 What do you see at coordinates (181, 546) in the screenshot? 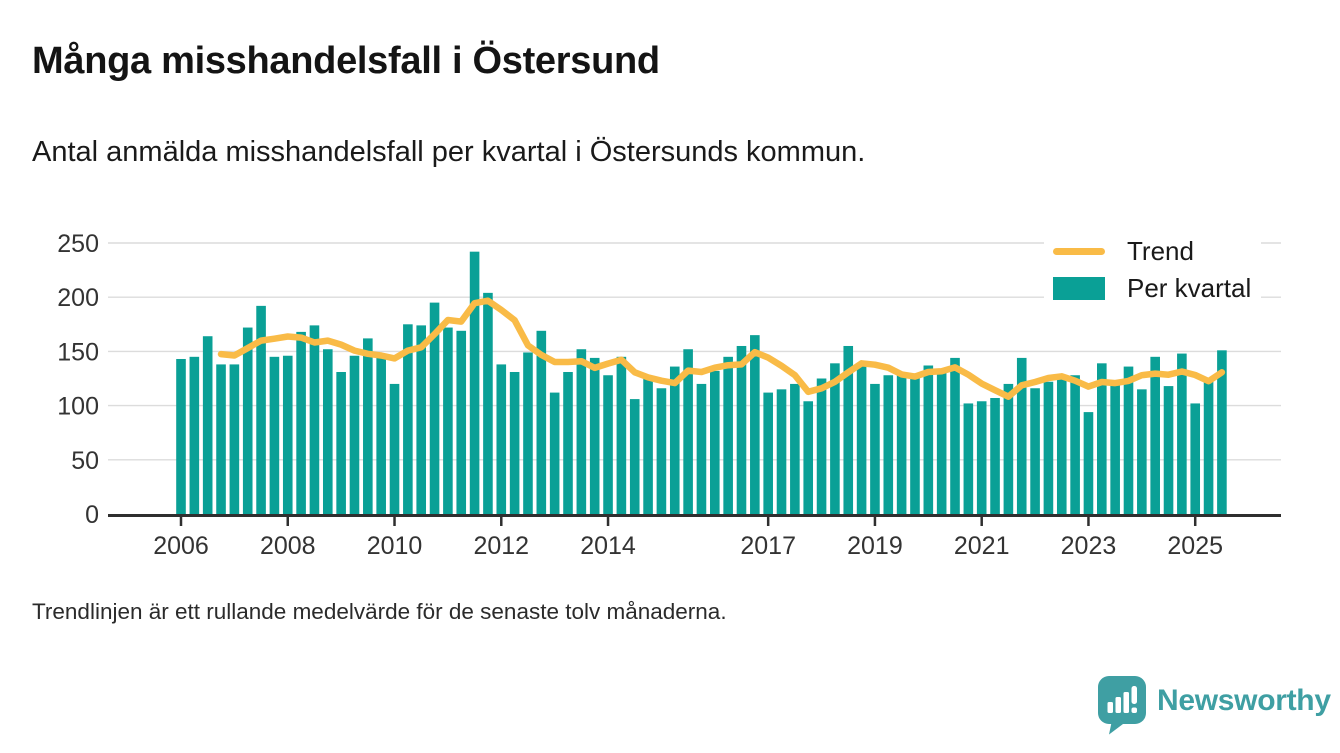
I see `x-axis-label: 2006` at bounding box center [181, 546].